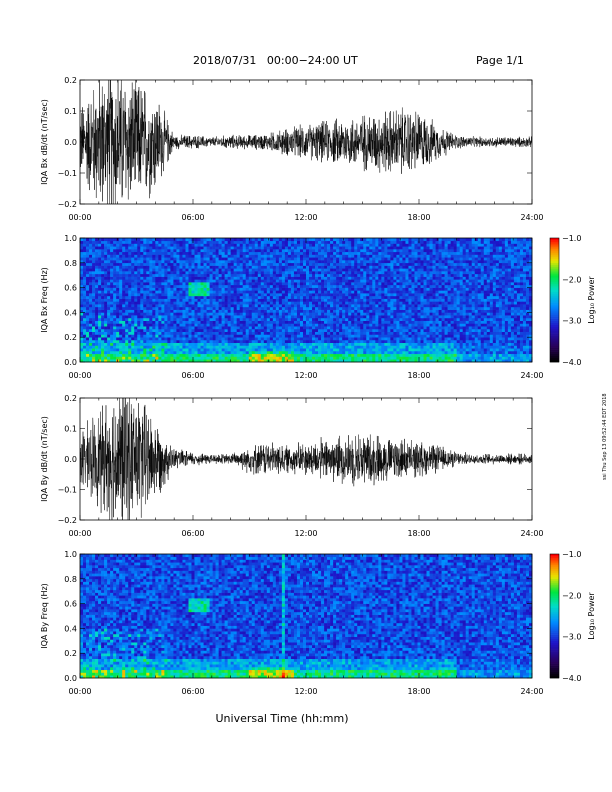 Image resolution: width=612 pixels, height=792 pixels. What do you see at coordinates (275, 60) in the screenshot?
I see `page-title: 2018/07/31 00:00−24:00 UT` at bounding box center [275, 60].